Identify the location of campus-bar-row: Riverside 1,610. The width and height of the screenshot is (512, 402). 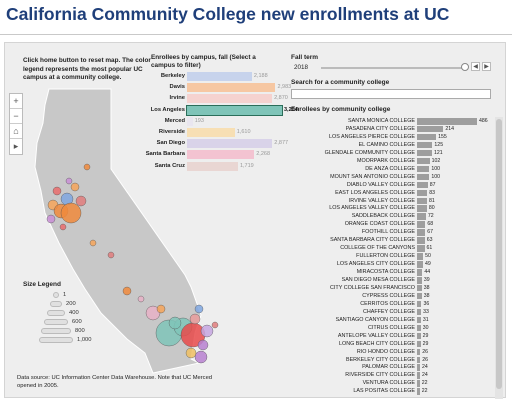
(220, 132).